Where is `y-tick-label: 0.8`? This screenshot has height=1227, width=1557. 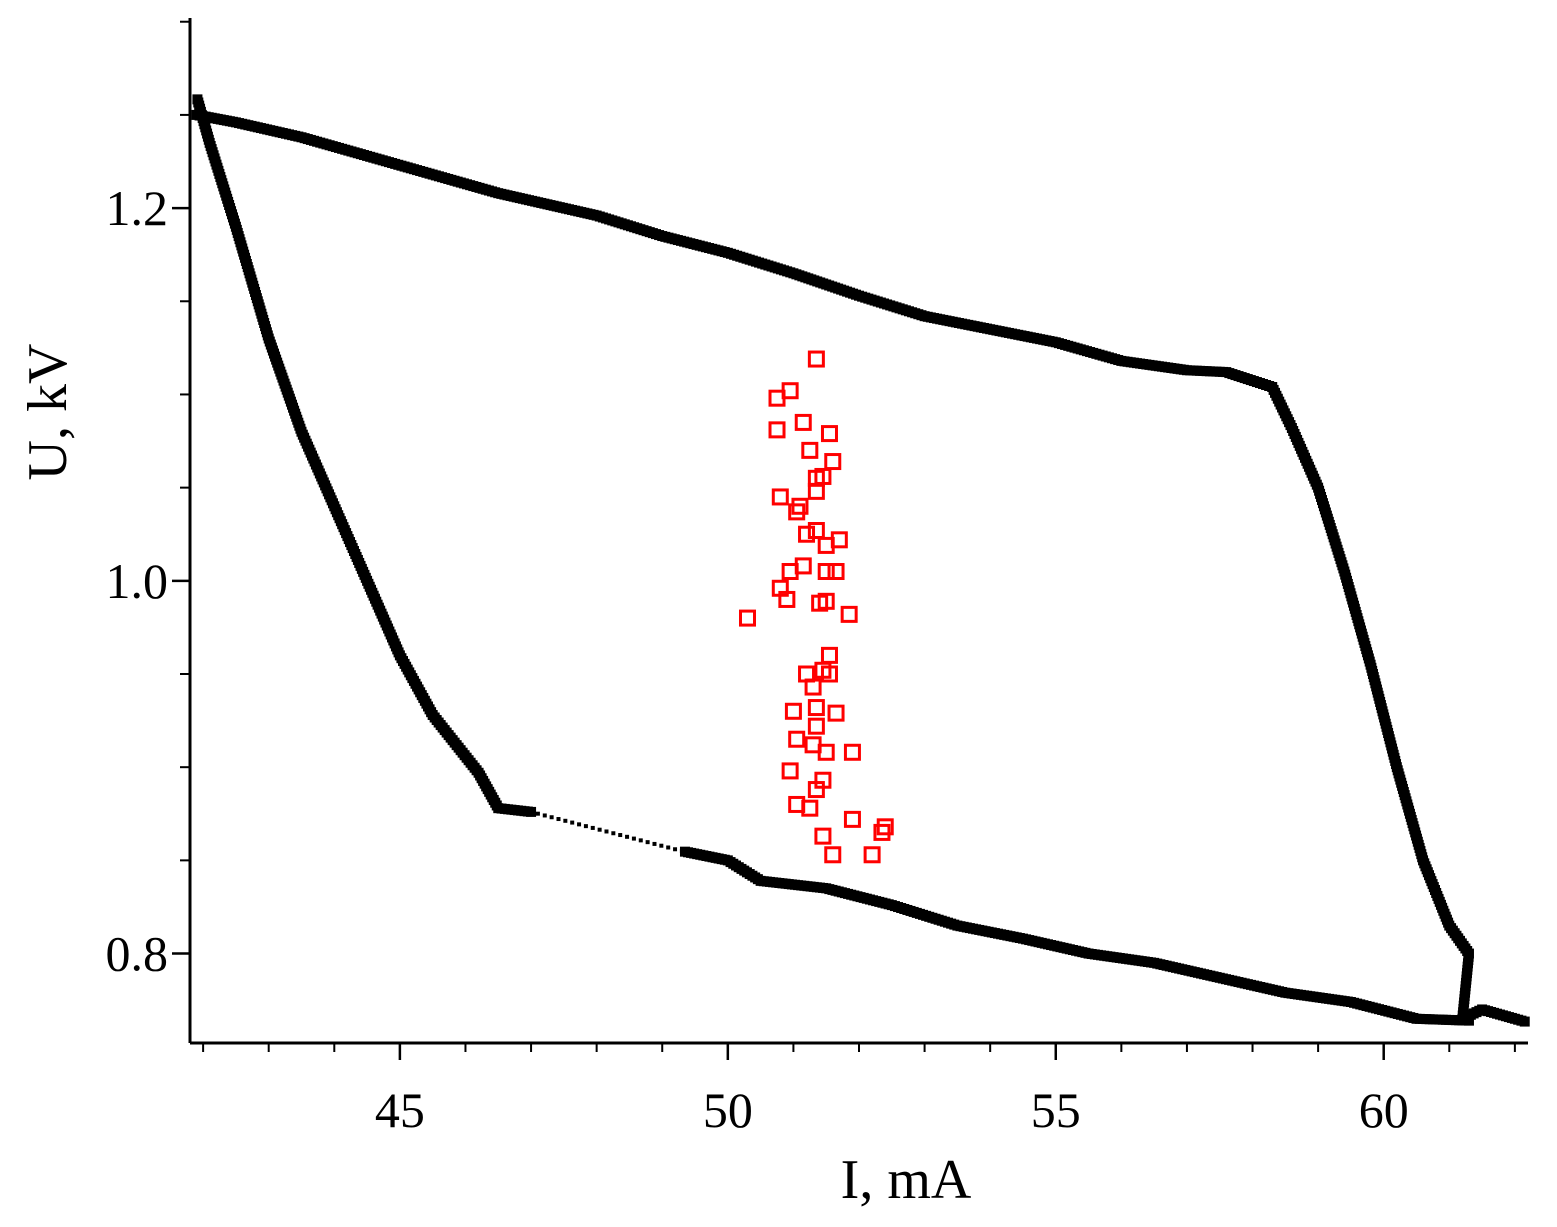 y-tick-label: 0.8 is located at coordinates (137, 954).